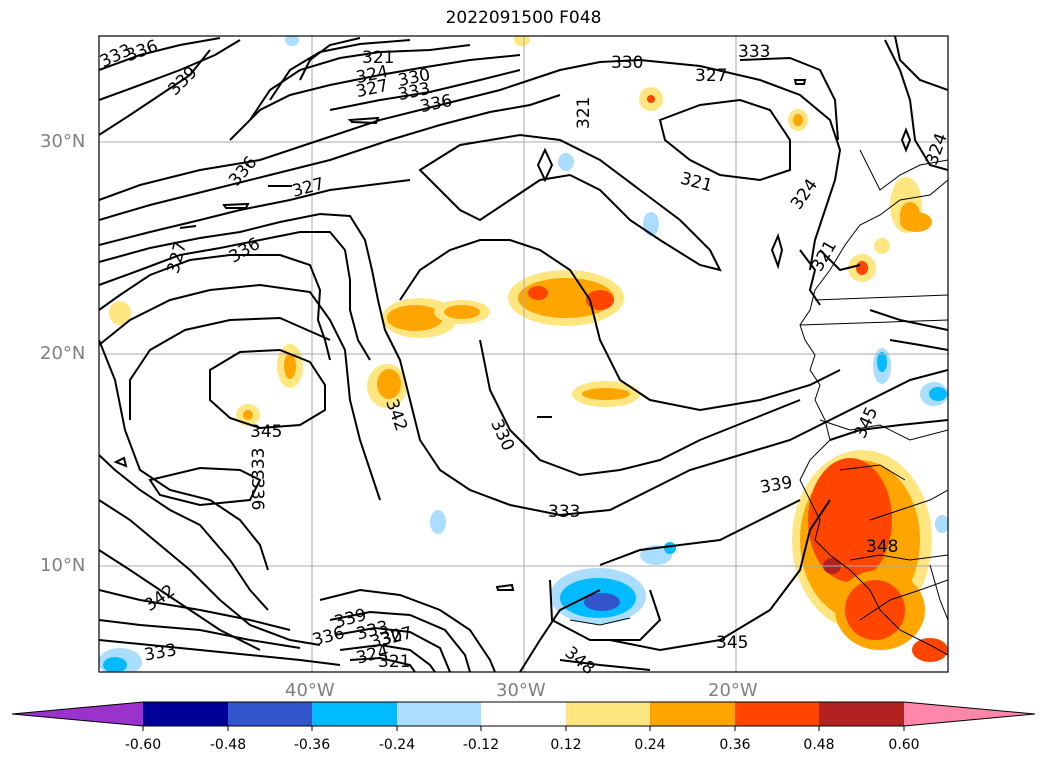  What do you see at coordinates (312, 745) in the screenshot?
I see `colorbar-tick-label: -0.36` at bounding box center [312, 745].